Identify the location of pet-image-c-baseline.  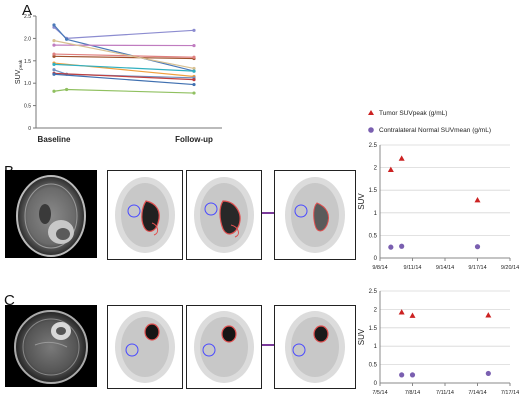
(145, 347).